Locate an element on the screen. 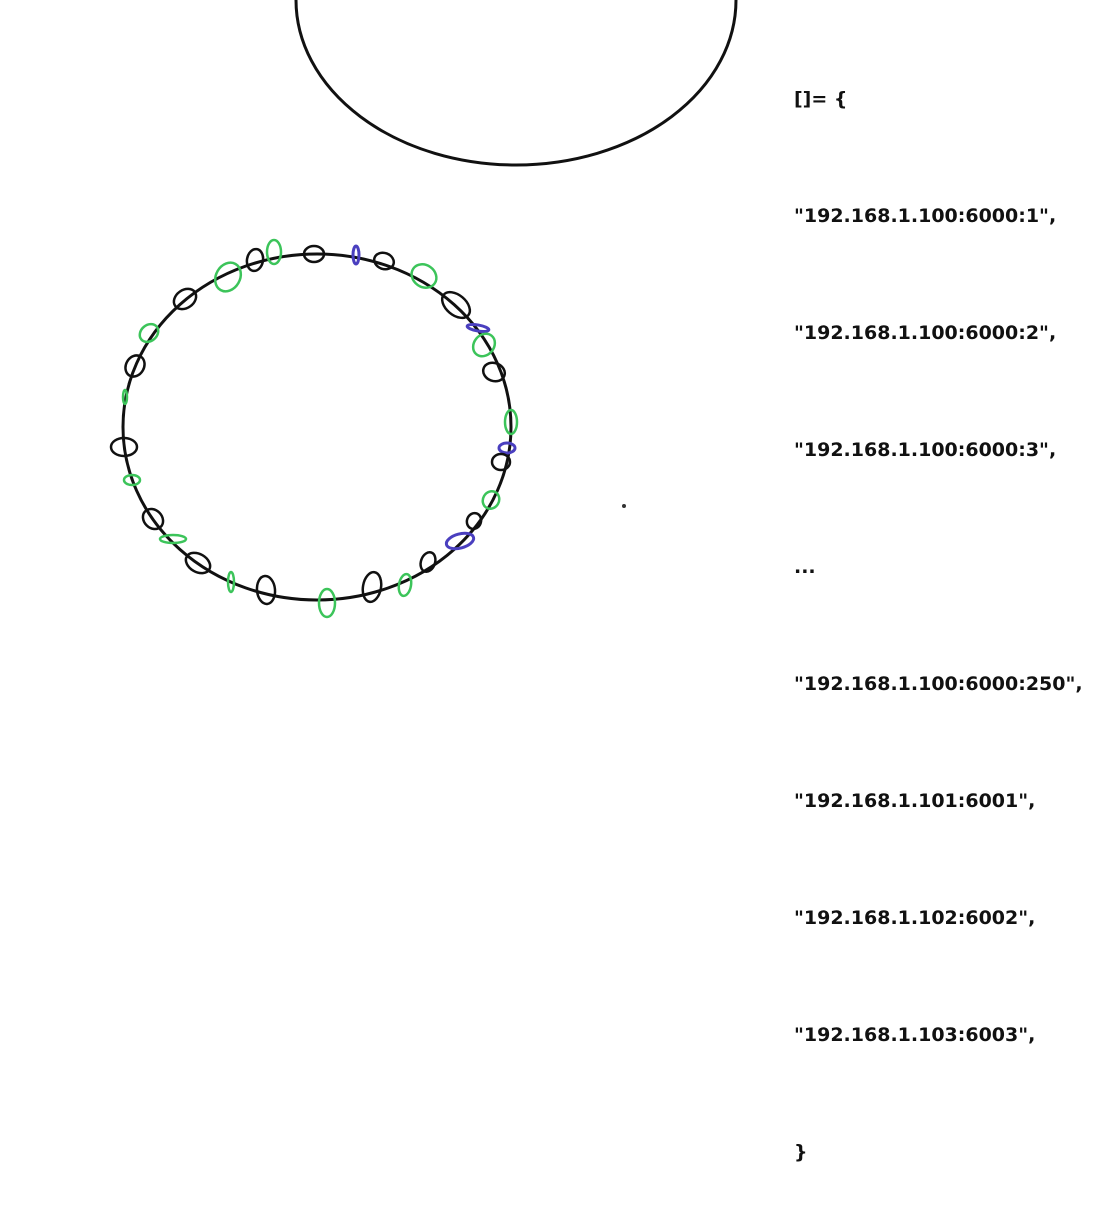 This screenshot has width=1108, height=1211. code-line-node: "192.168.1.101:6001", is located at coordinates (915, 801).